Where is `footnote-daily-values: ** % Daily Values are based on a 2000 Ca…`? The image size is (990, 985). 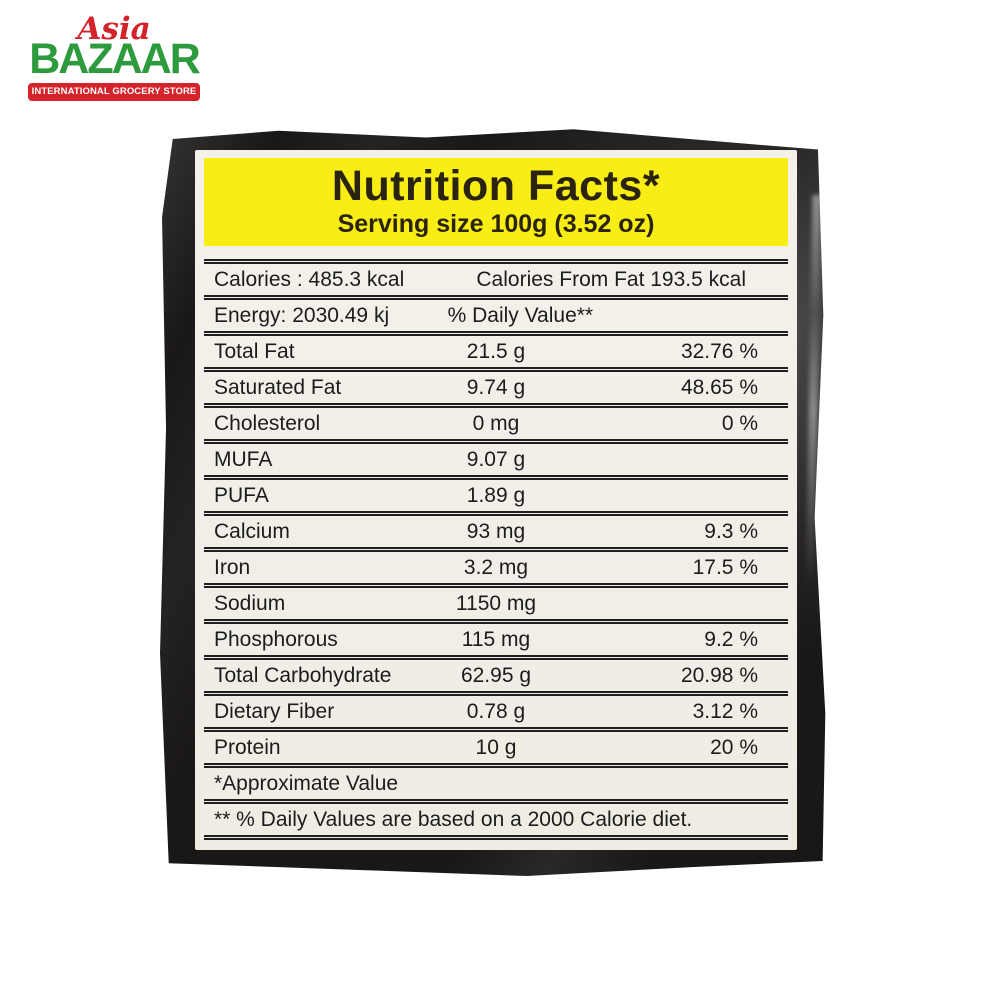
footnote-daily-values: ** % Daily Values are based on a 2000 Ca… is located at coordinates (496, 817).